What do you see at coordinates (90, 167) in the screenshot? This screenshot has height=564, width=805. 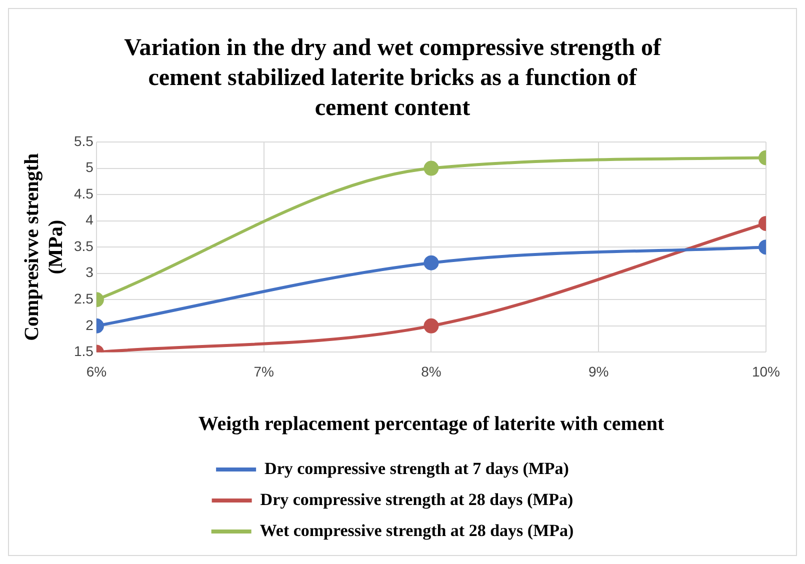 I see `y-tick-label: 5` at bounding box center [90, 167].